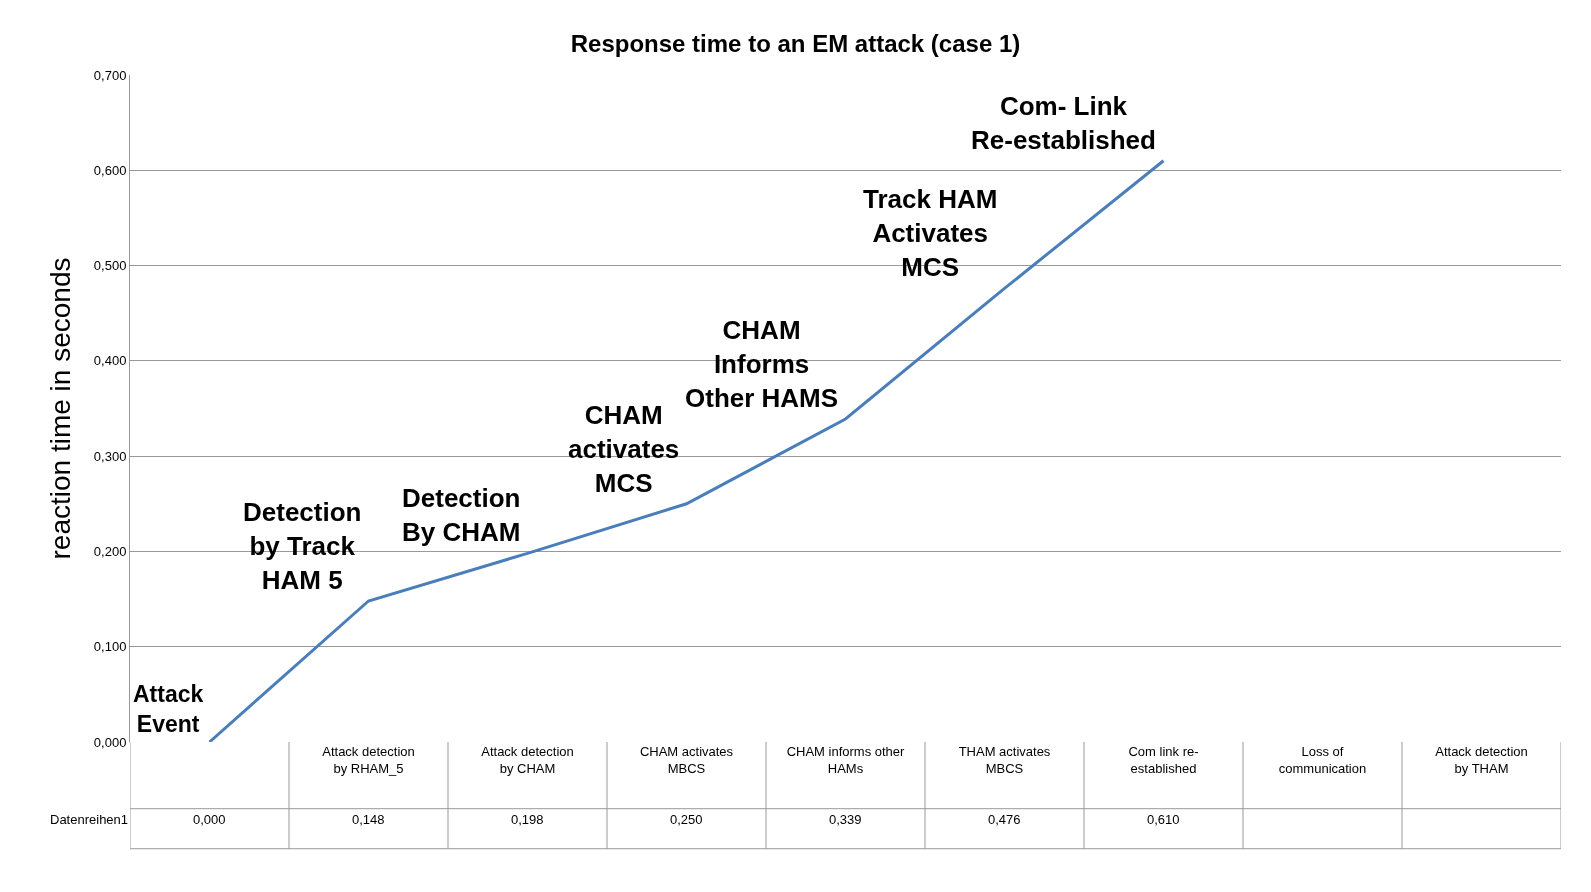 This screenshot has height=892, width=1591. What do you see at coordinates (168, 709) in the screenshot?
I see `annotation: Attack Event` at bounding box center [168, 709].